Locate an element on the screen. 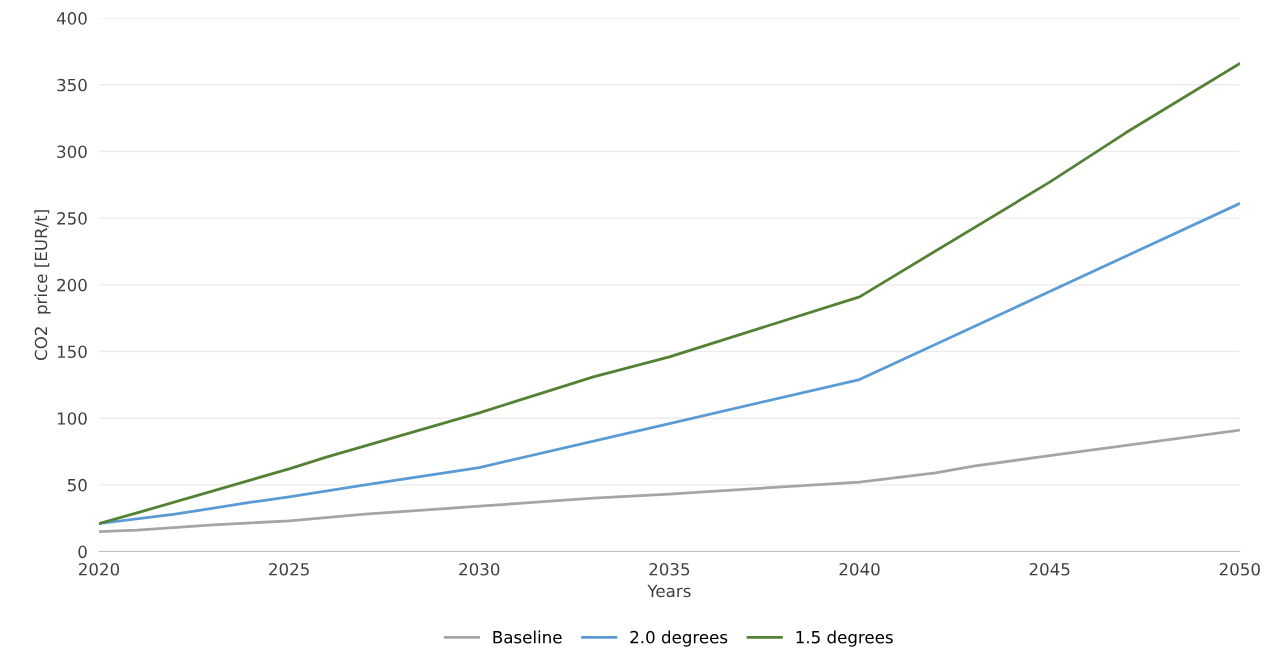  x-tick-label: 2040 is located at coordinates (859, 569).